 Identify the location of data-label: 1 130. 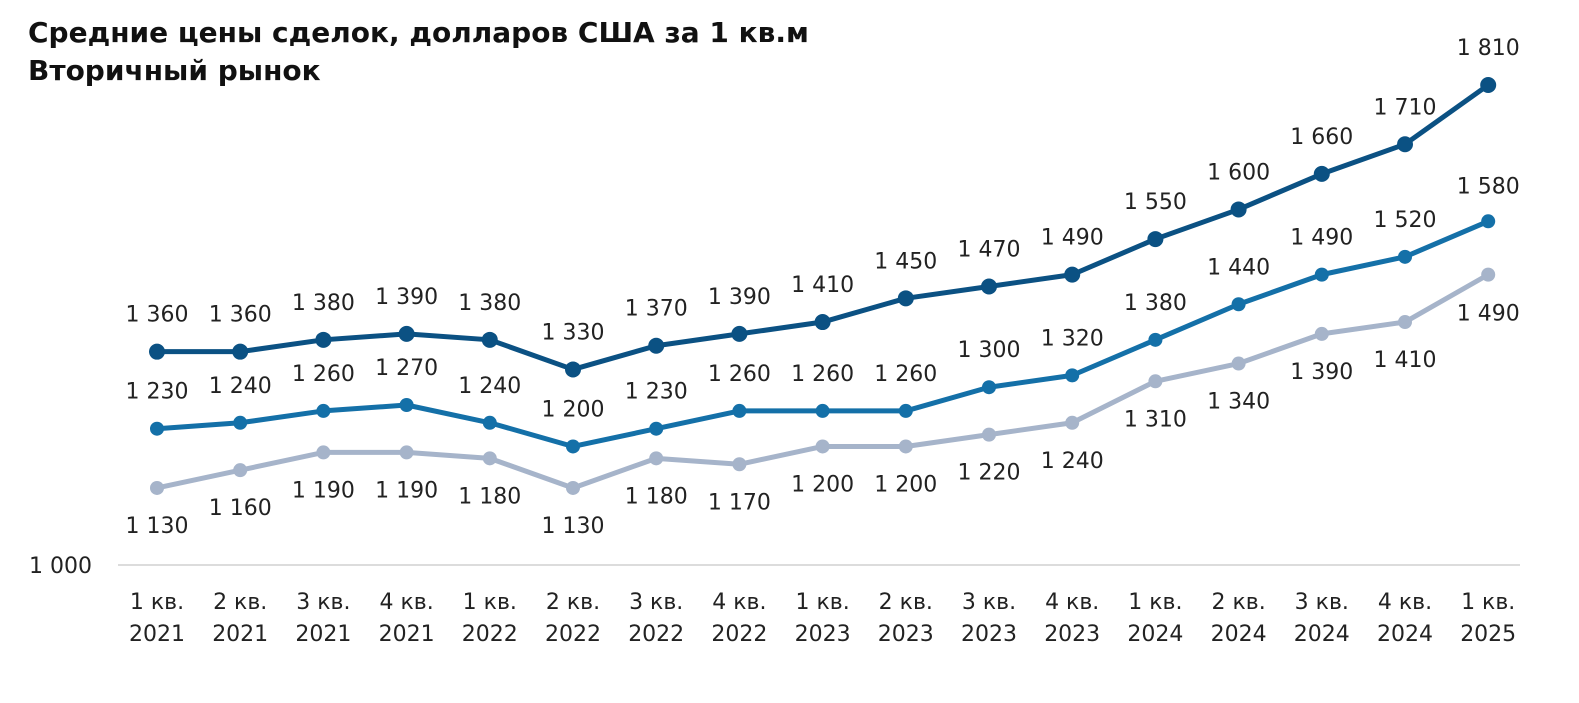
(157, 526).